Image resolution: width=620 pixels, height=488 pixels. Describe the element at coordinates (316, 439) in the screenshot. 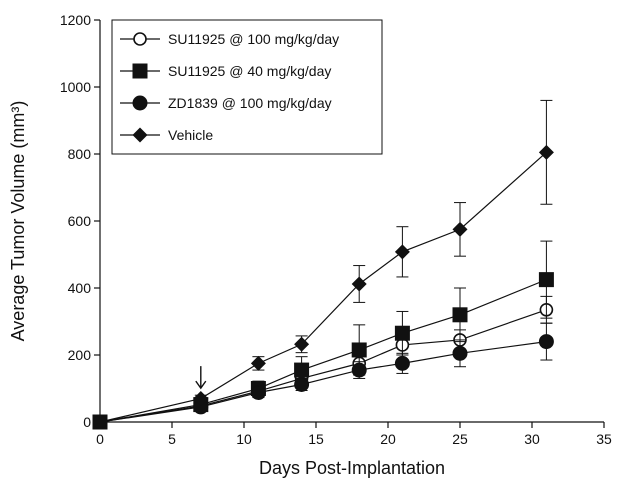

I see `x-tick-label: 15` at that location.